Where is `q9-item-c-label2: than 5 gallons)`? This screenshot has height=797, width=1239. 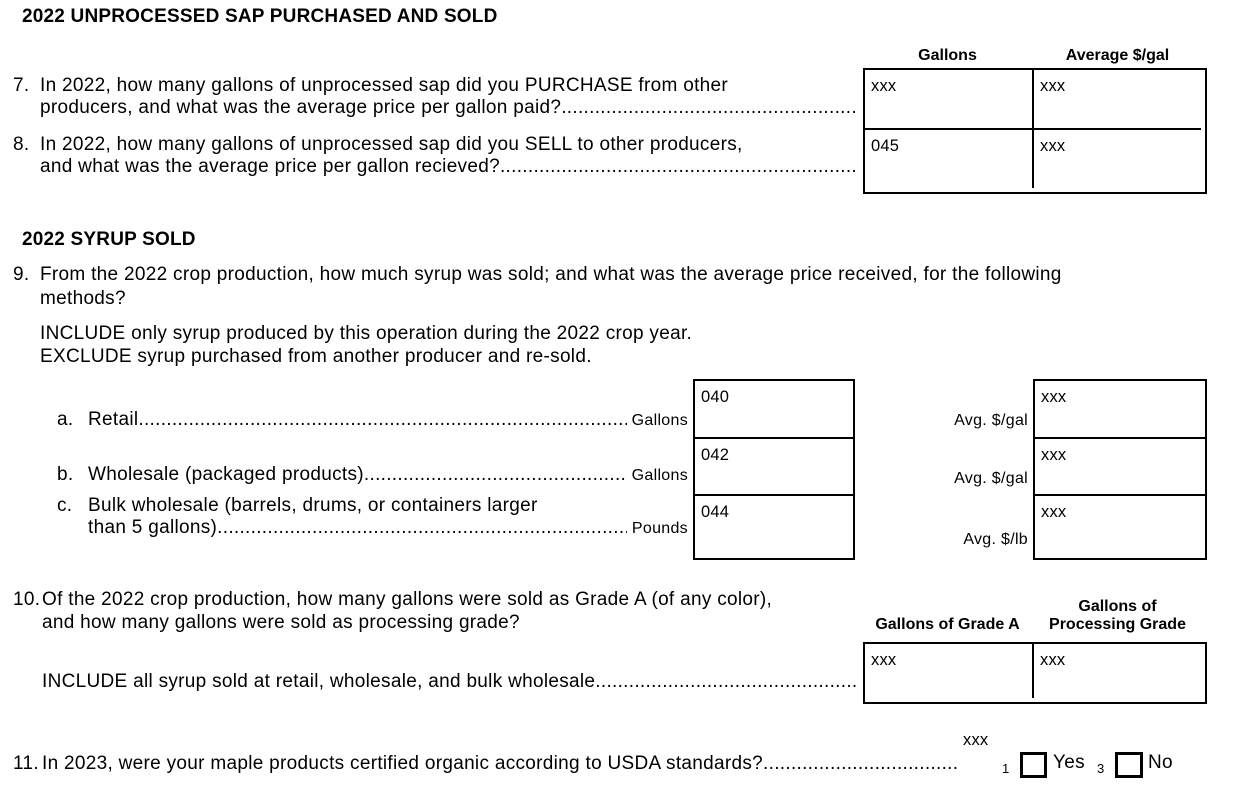 q9-item-c-label2: than 5 gallons) is located at coordinates (153, 527).